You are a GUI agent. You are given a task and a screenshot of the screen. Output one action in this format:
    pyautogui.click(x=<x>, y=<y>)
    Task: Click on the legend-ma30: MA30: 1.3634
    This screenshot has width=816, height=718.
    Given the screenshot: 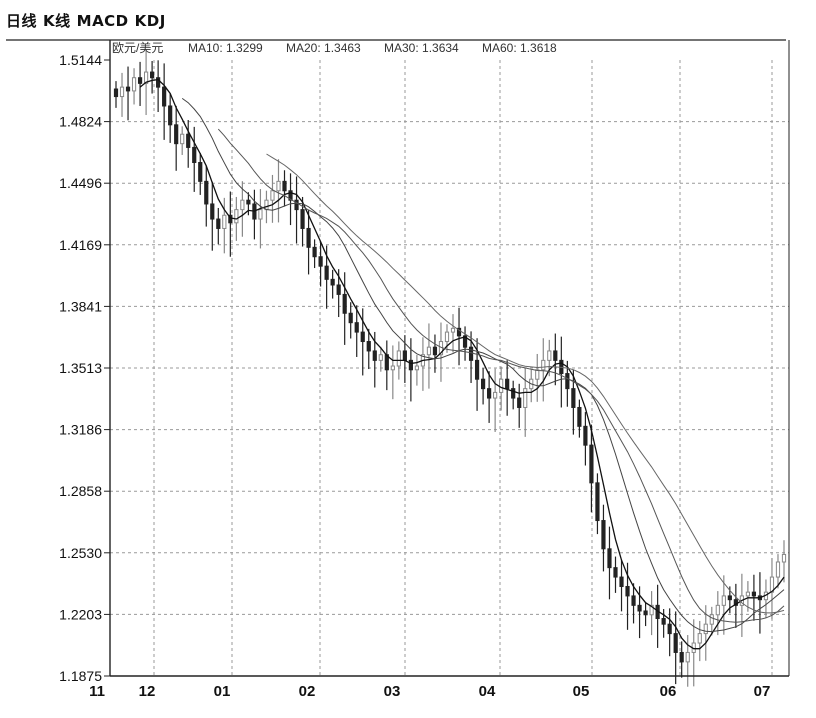 What is the action you would take?
    pyautogui.click(x=421, y=48)
    